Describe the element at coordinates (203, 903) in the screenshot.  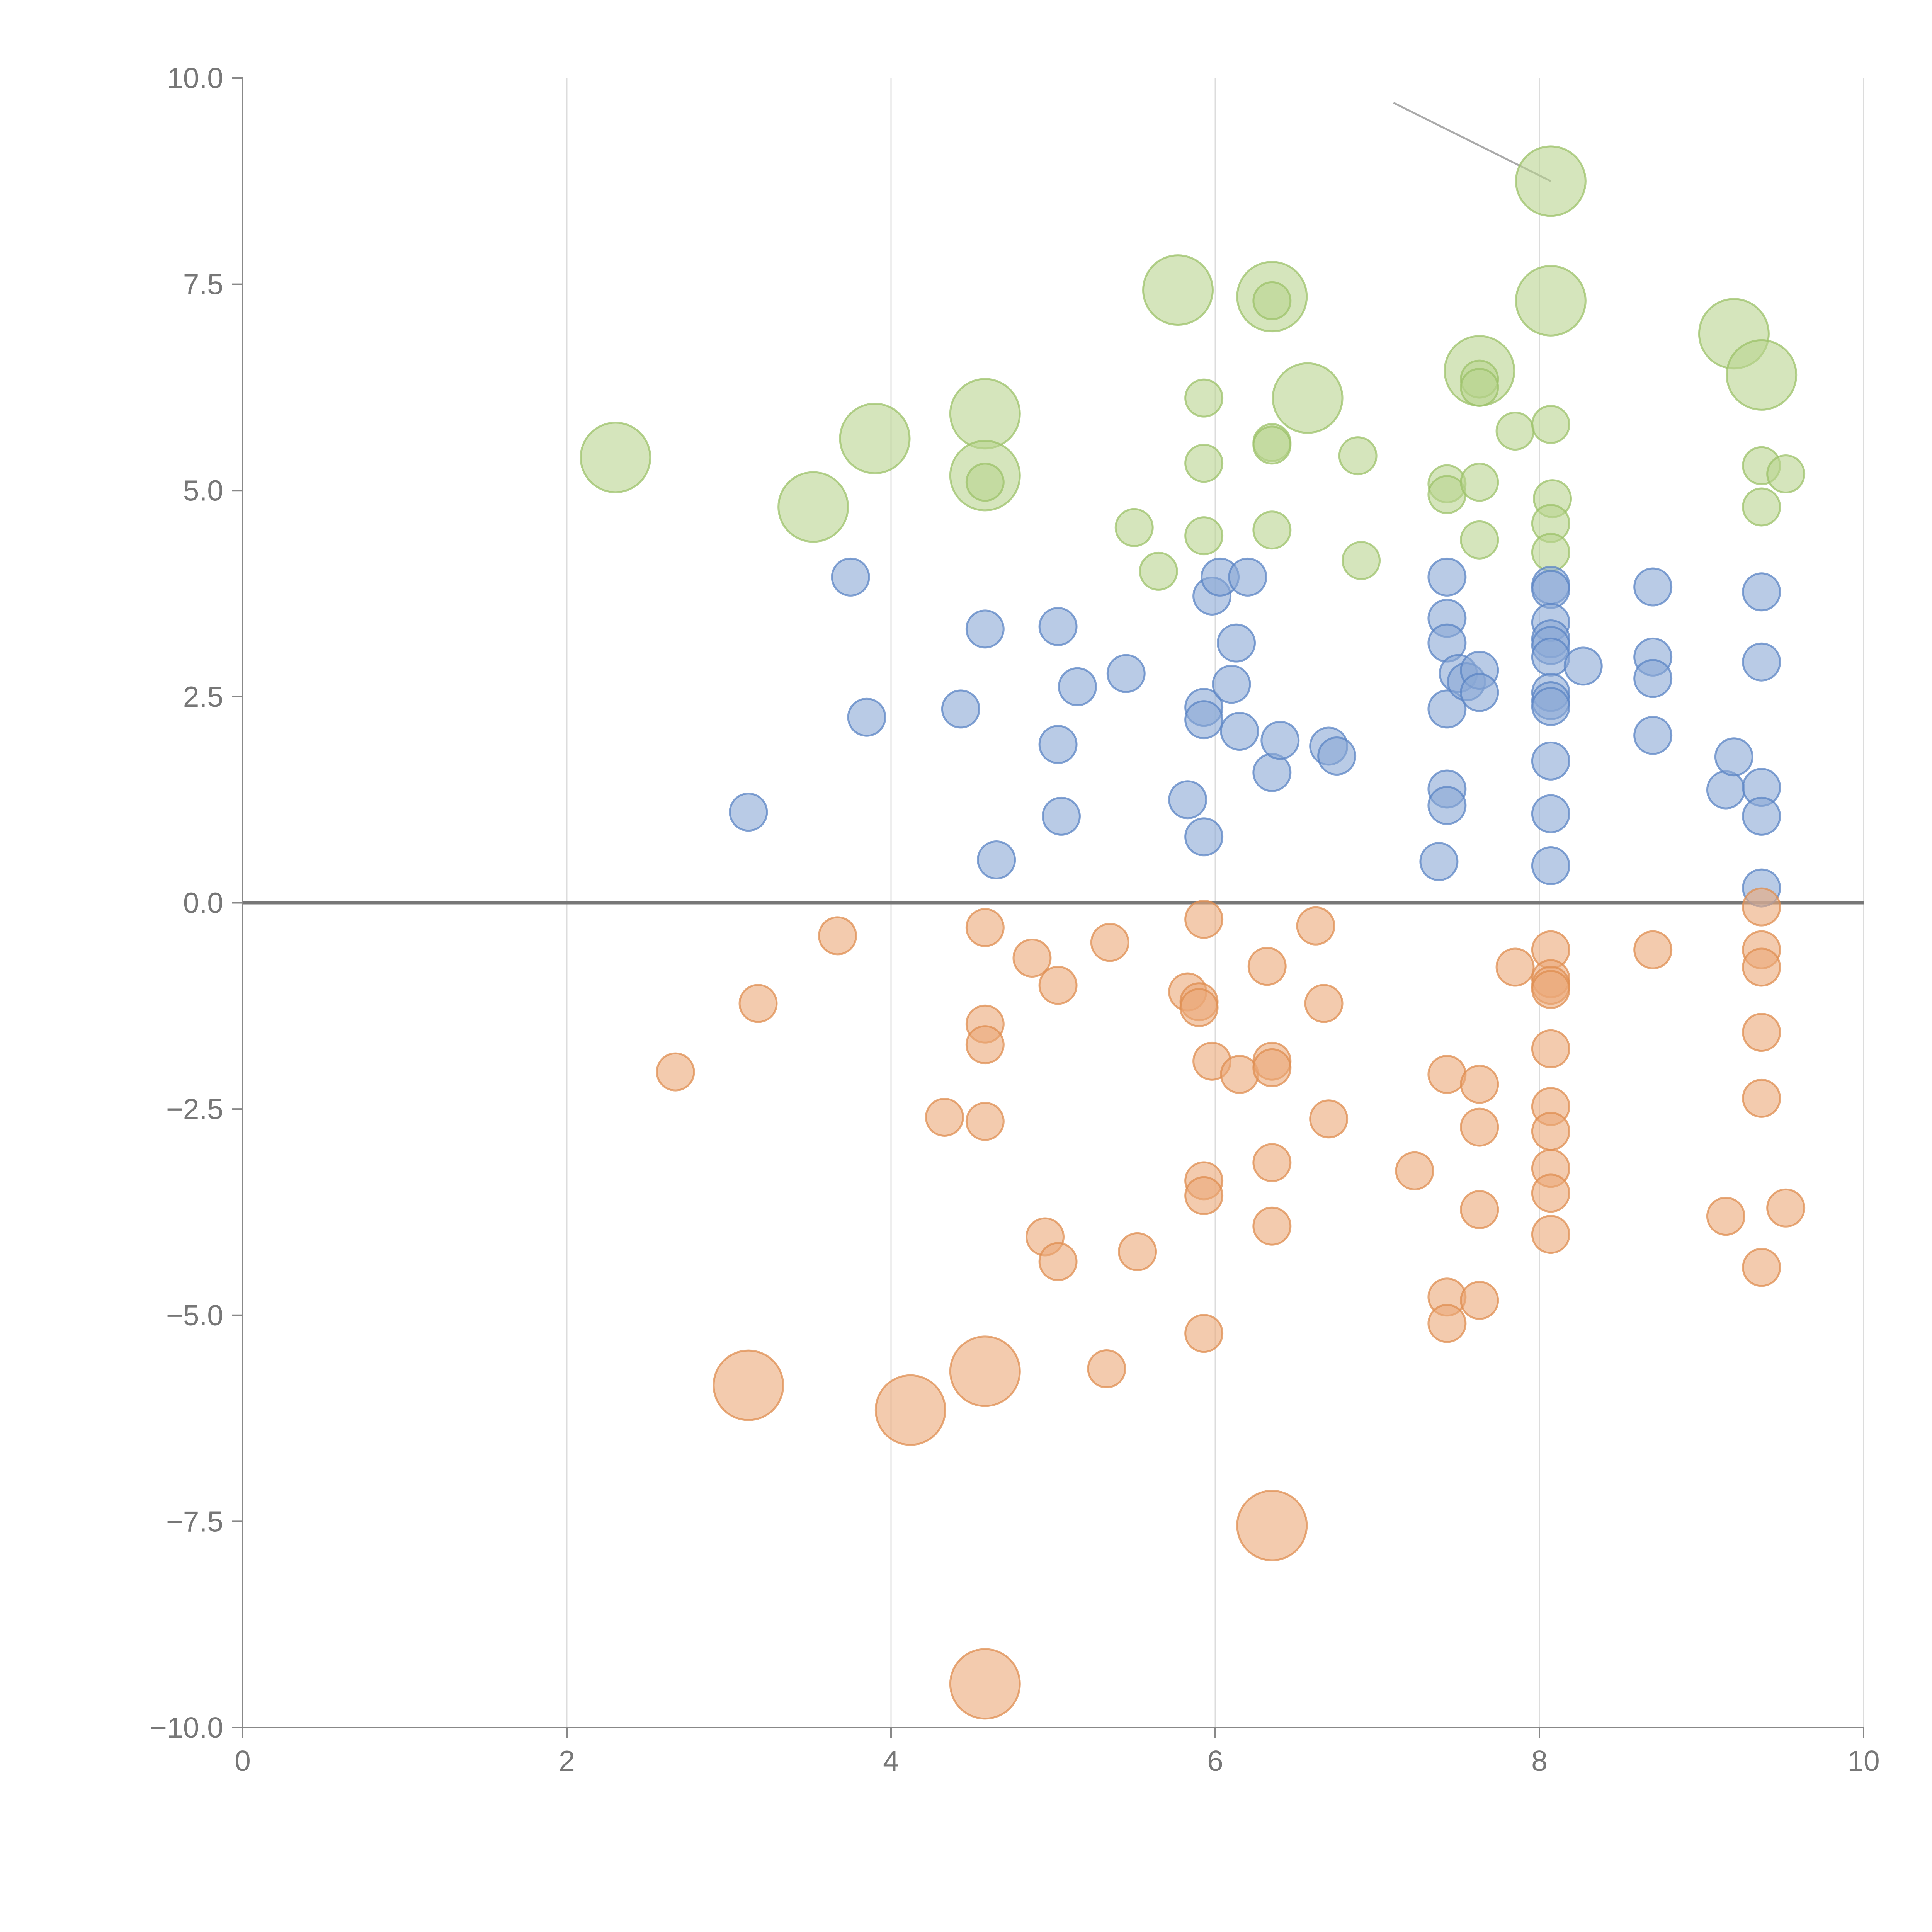
I see `y-tick-label: 0.0` at that location.